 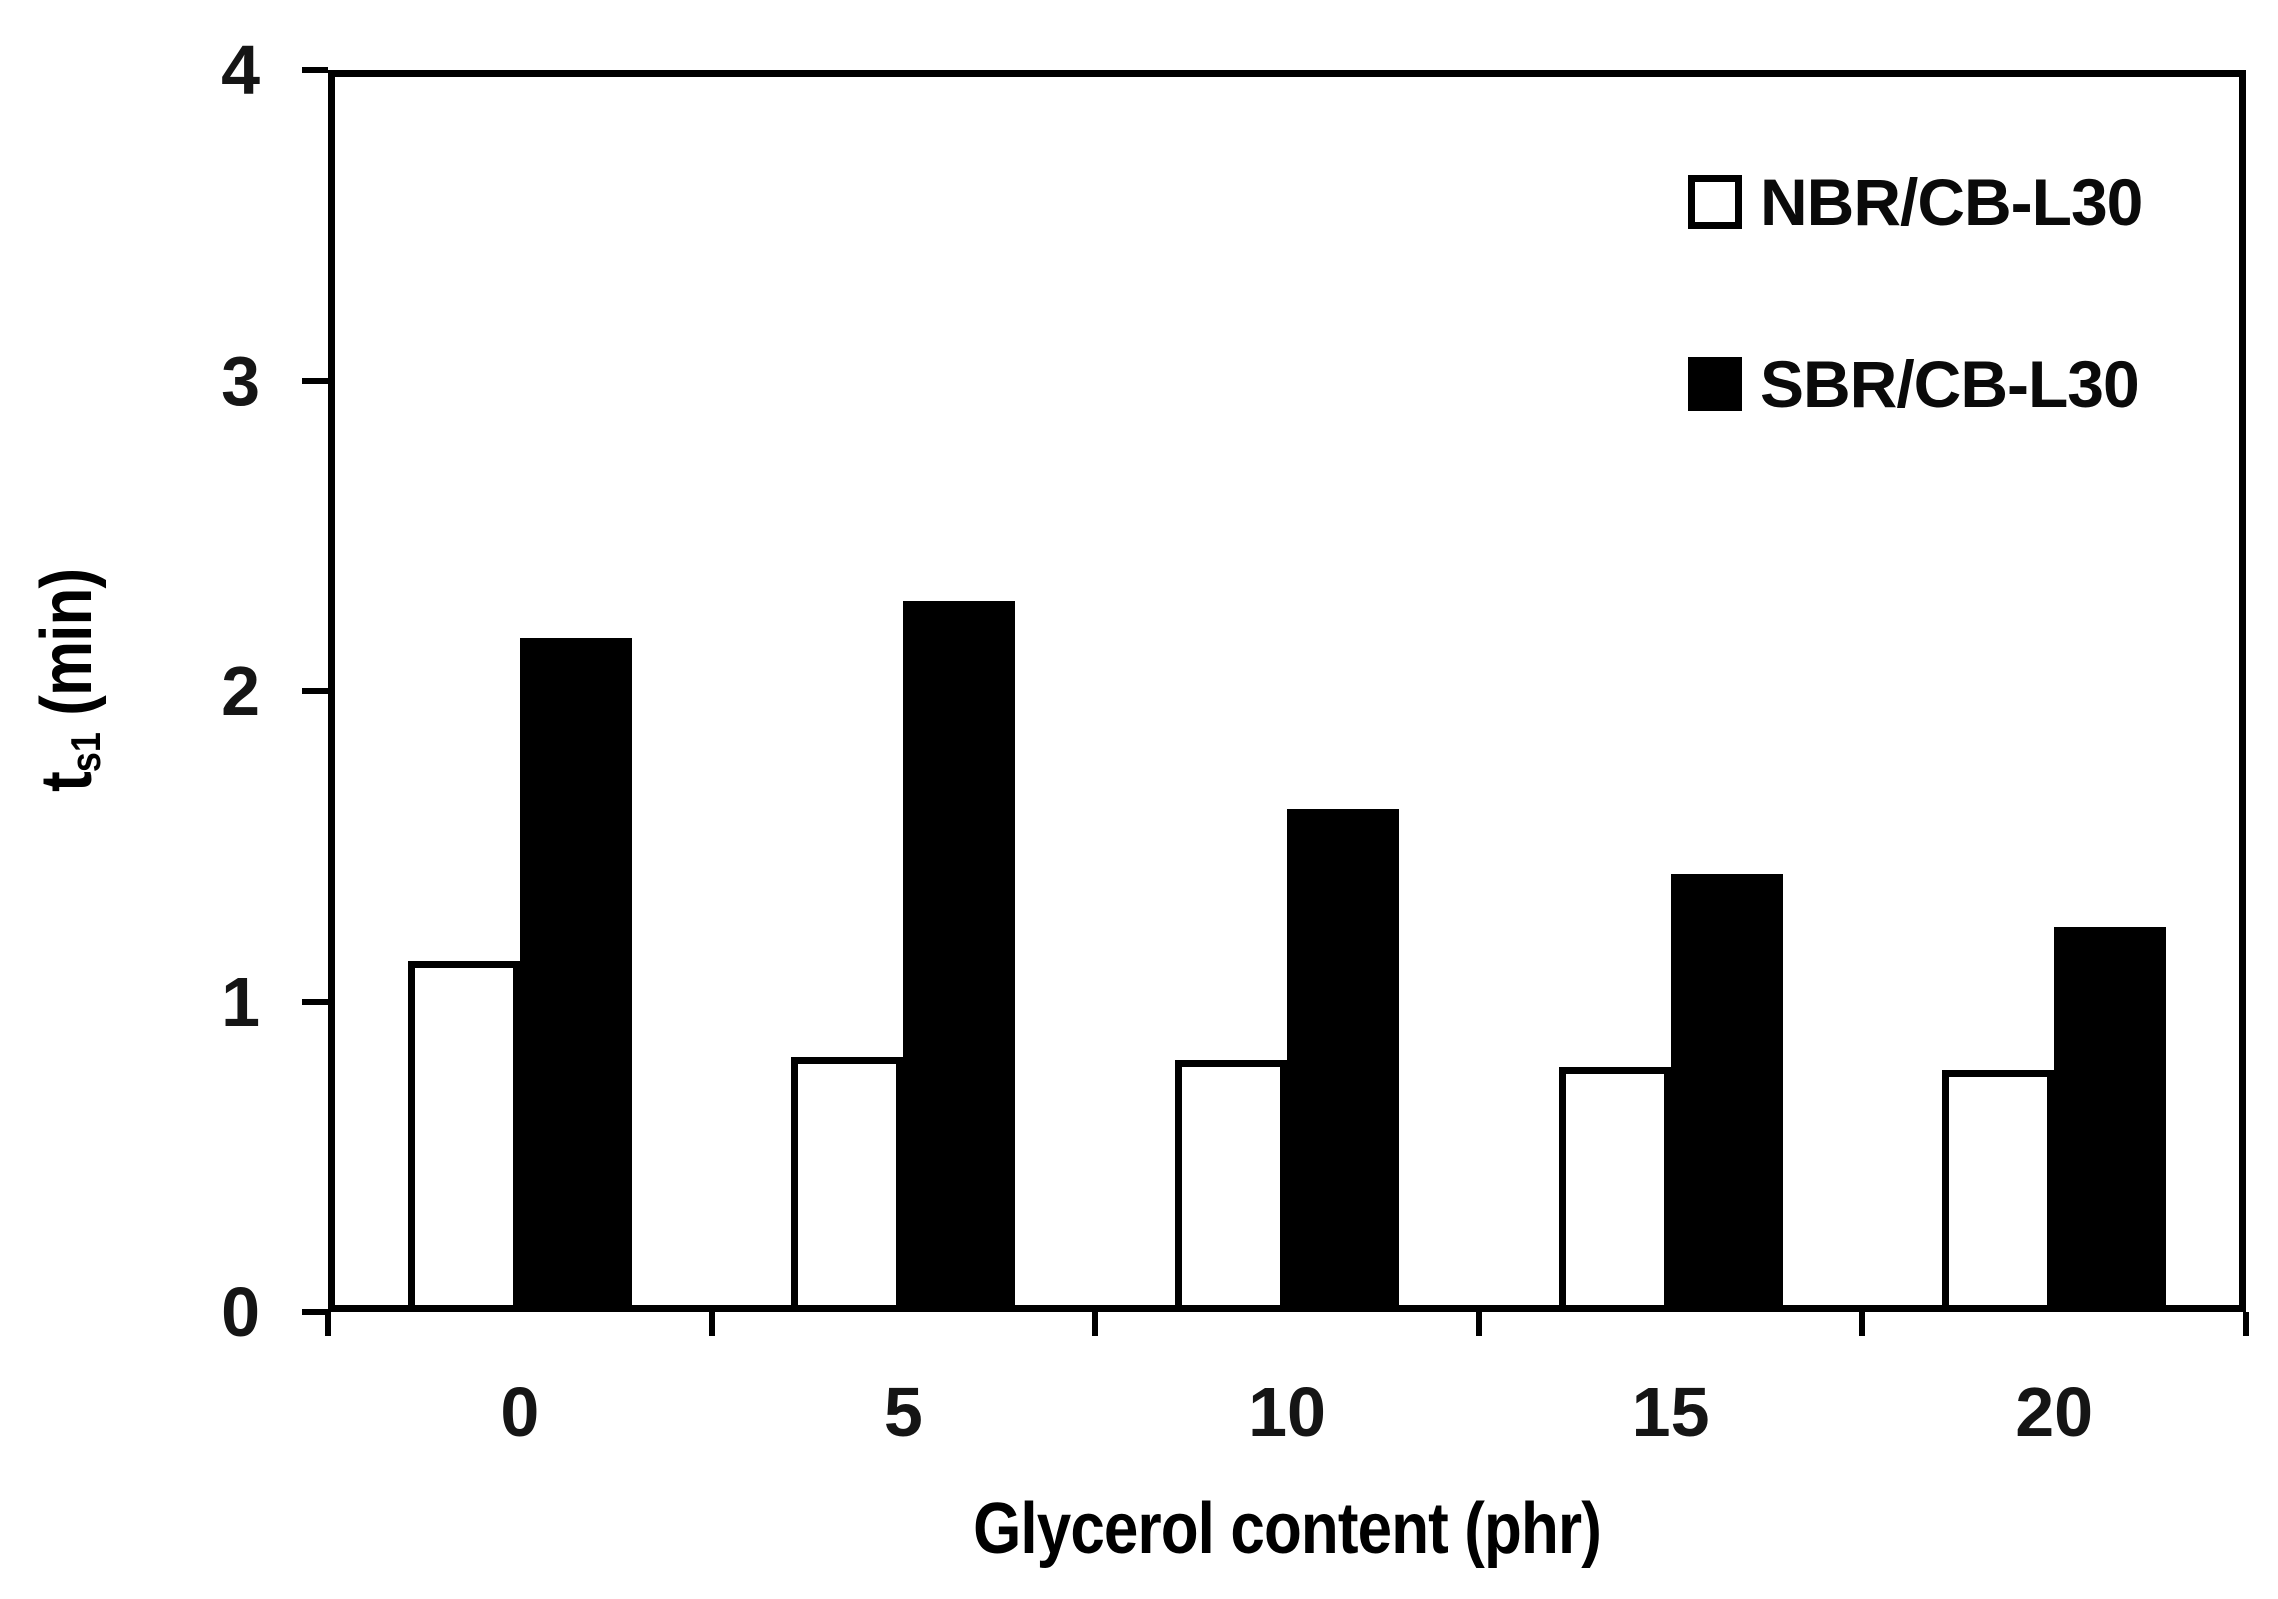 I want to click on y-axis-tick-label: 4, so click(x=240, y=70).